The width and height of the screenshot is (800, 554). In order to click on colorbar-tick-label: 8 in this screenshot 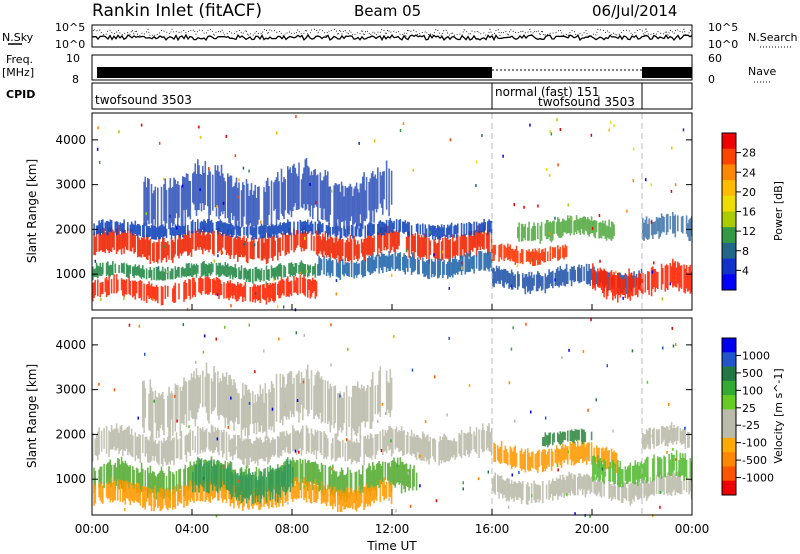, I will do `click(745, 251)`.